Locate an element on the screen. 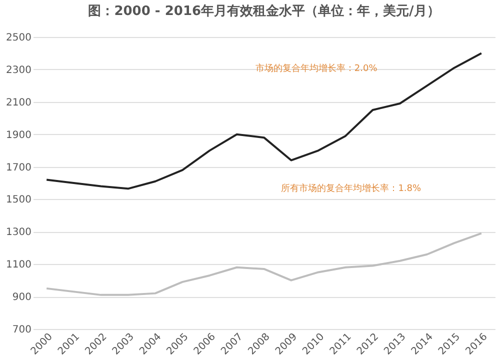 This screenshot has height=362, width=500. y-tick-label: 1100 is located at coordinates (19, 265).